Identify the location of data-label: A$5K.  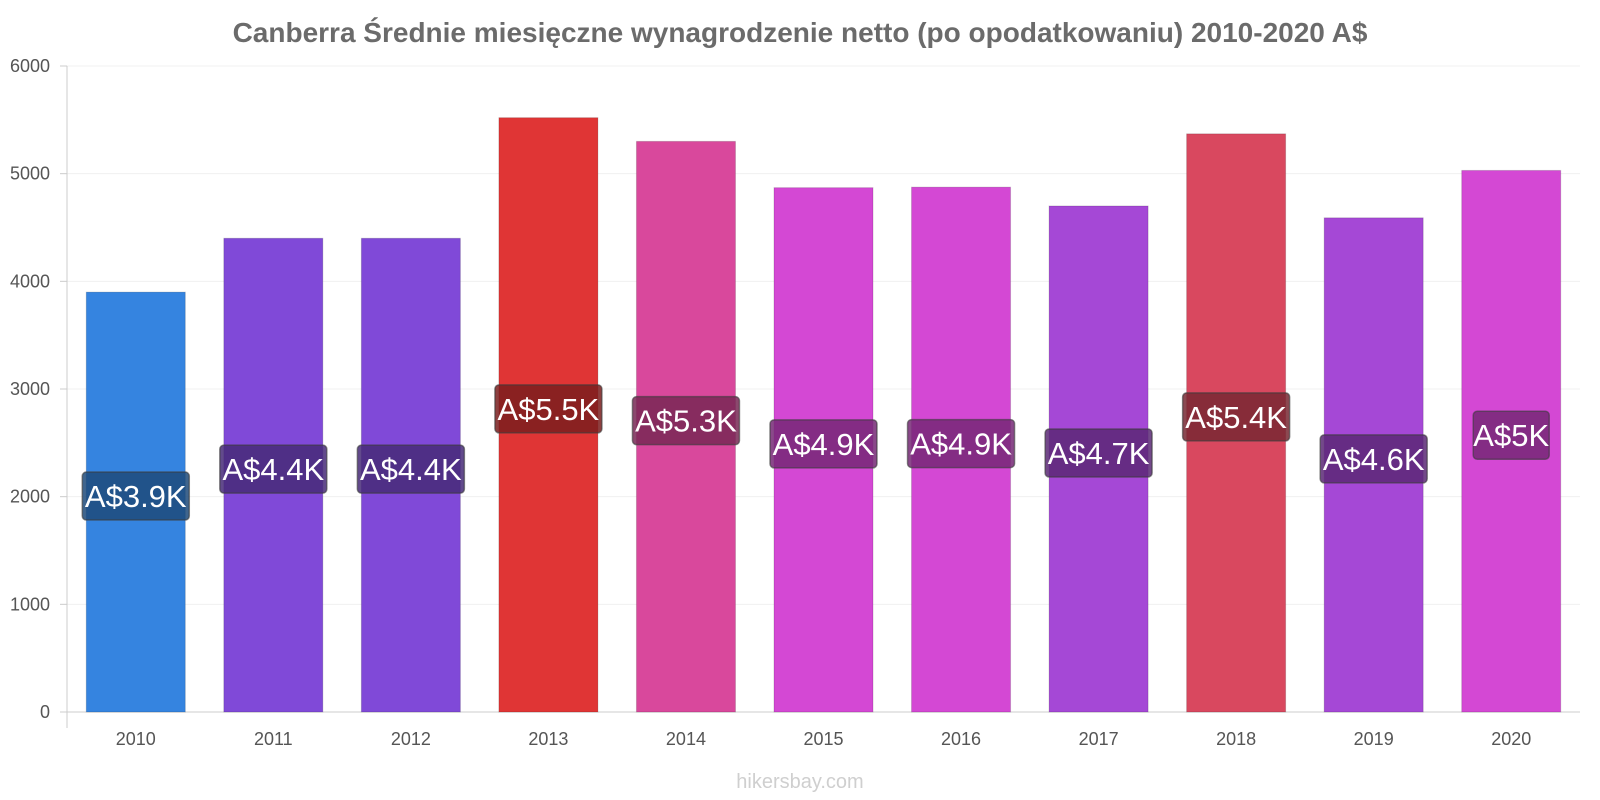
(1511, 435).